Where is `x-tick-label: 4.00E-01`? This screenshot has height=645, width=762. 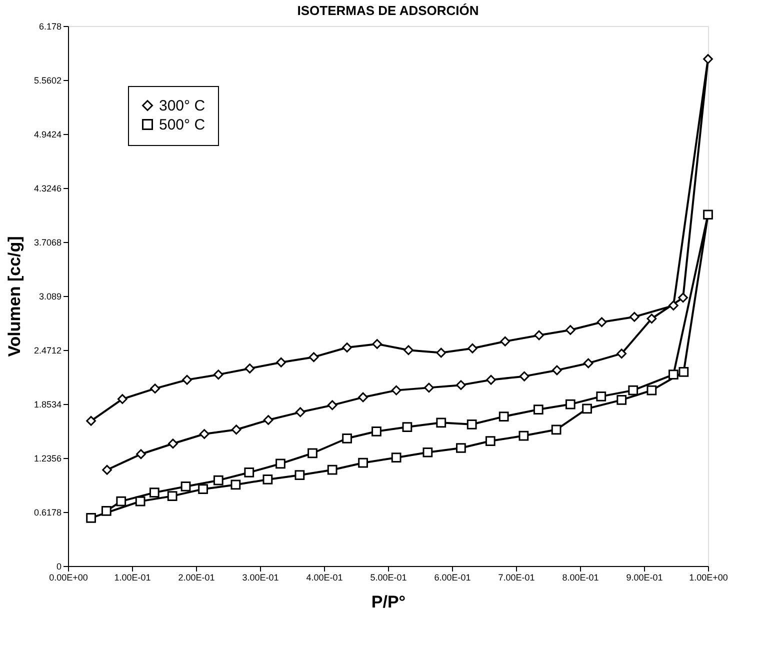 x-tick-label: 4.00E-01 is located at coordinates (324, 577).